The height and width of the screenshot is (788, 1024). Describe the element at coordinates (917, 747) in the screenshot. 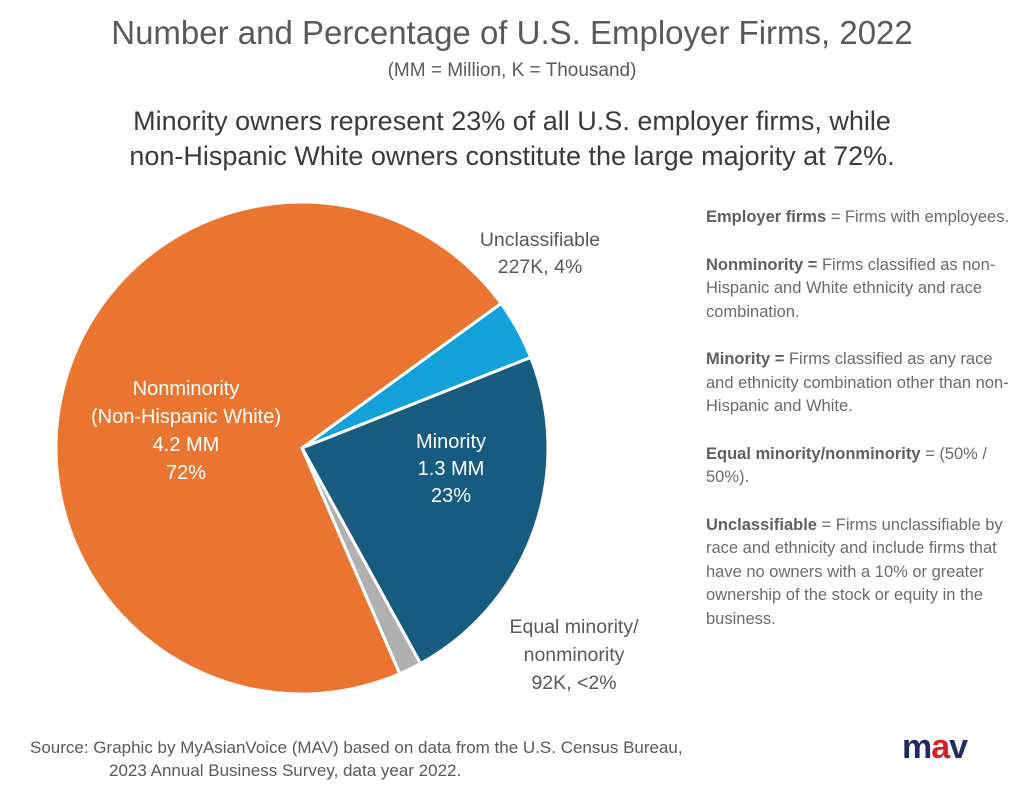

I see `logo-letter-m: m` at that location.